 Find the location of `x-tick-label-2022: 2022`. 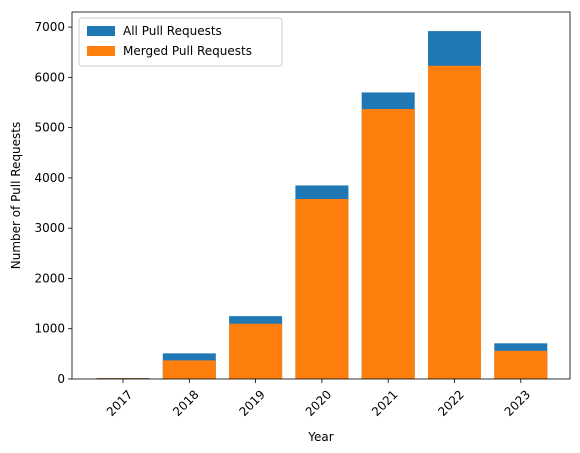

x-tick-label-2022: 2022 is located at coordinates (450, 402).